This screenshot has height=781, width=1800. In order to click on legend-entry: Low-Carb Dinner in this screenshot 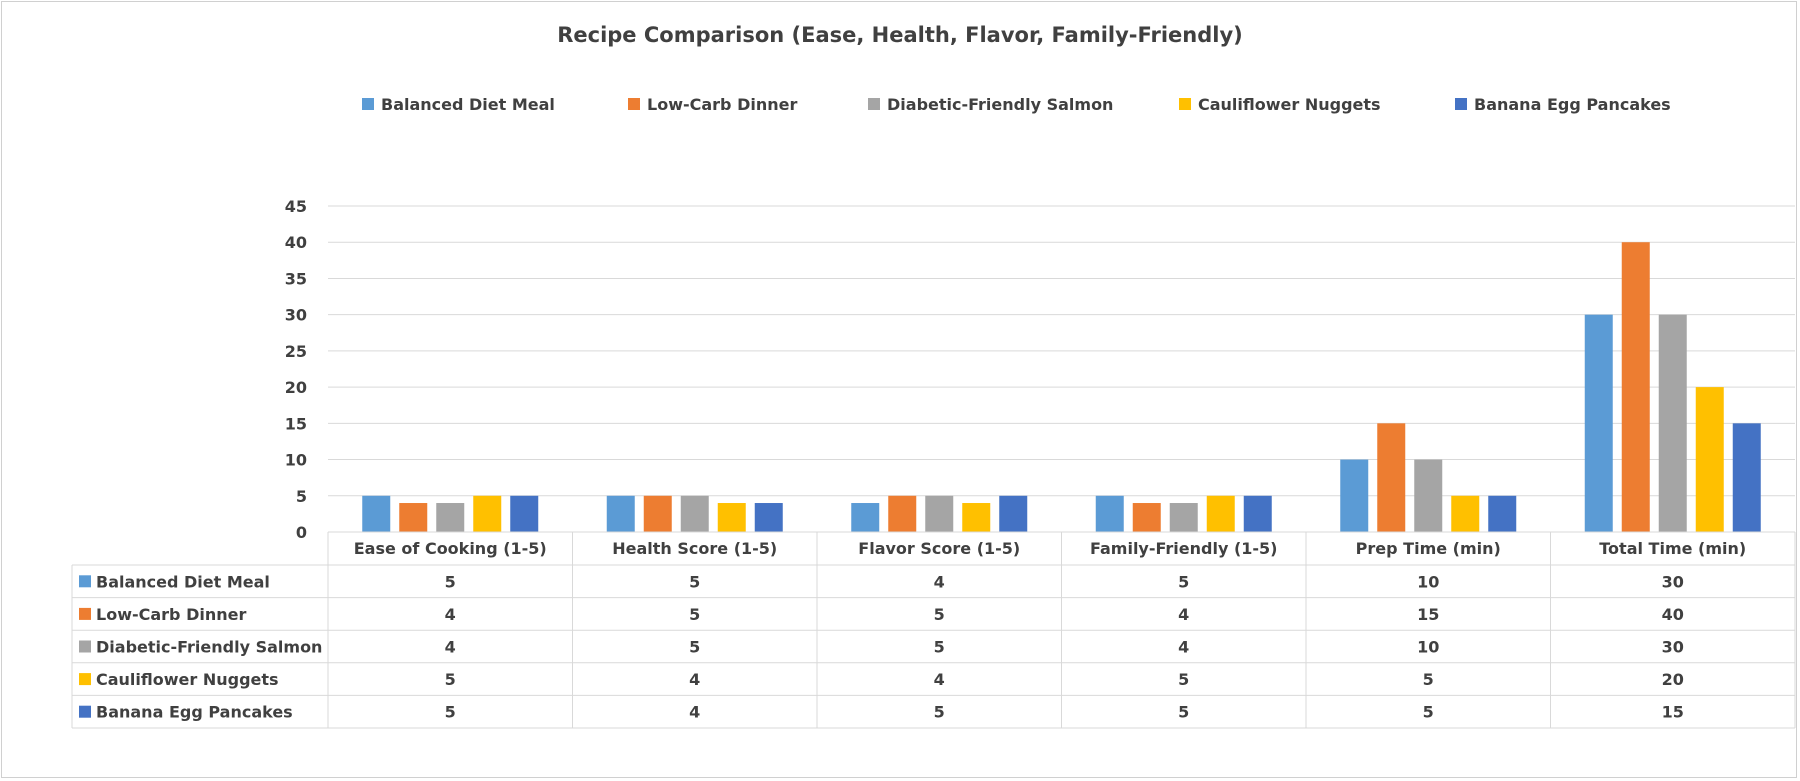, I will do `click(722, 104)`.